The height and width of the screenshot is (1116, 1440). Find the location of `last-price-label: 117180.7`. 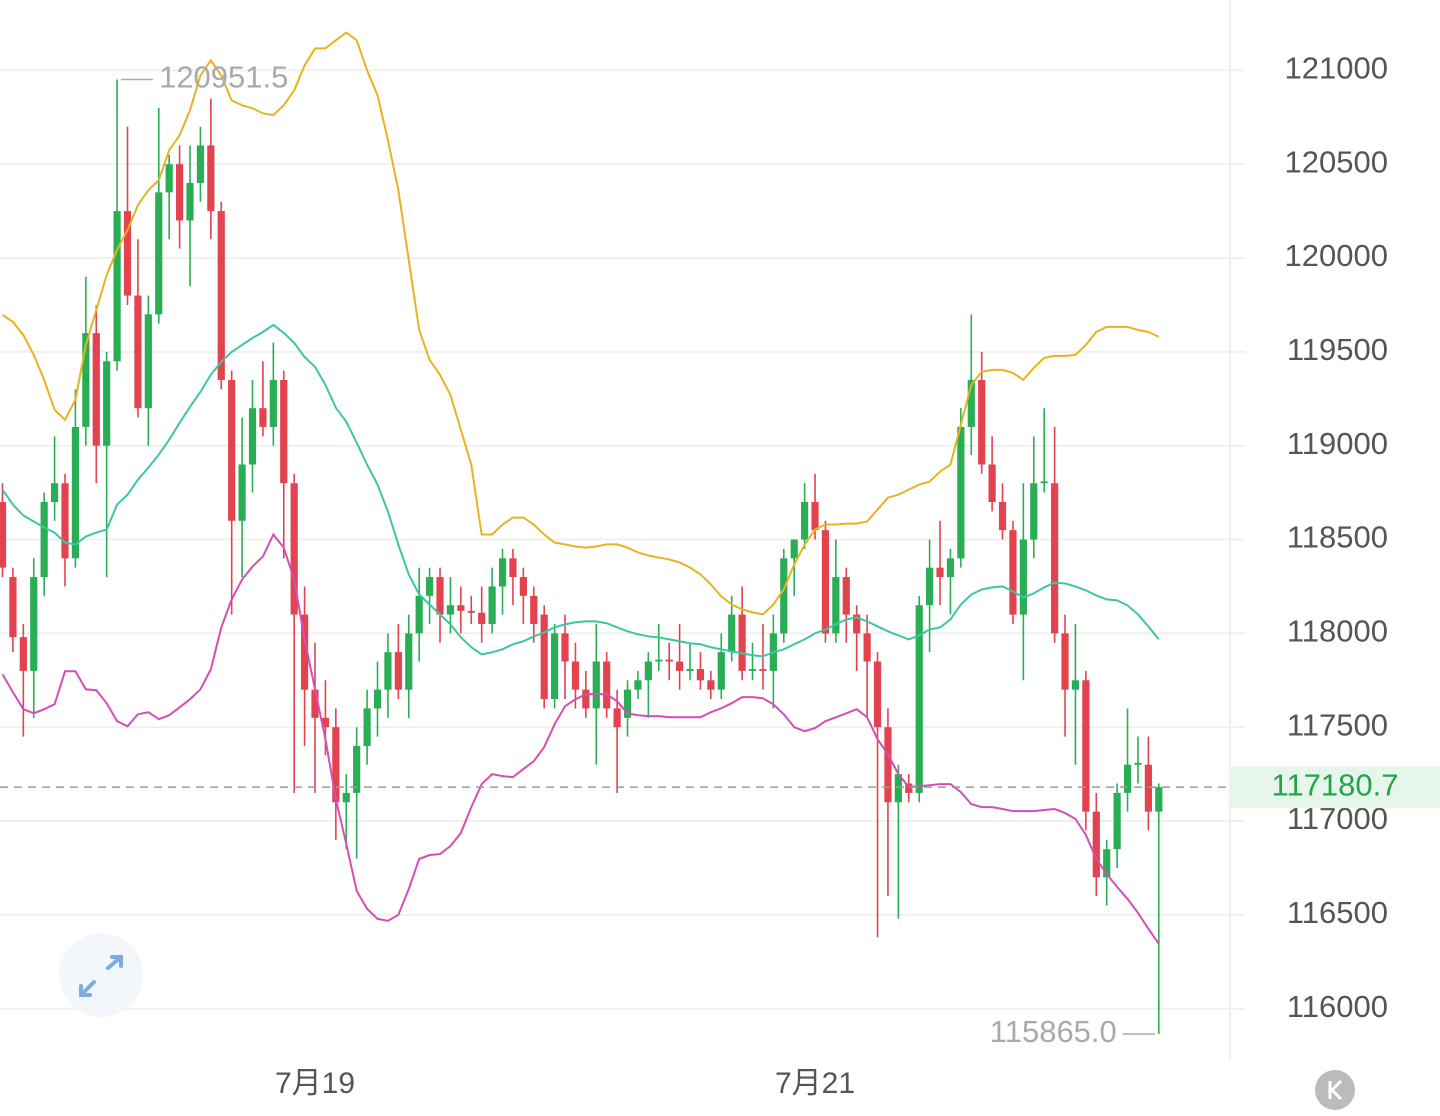

last-price-label: 117180.7 is located at coordinates (1335, 784).